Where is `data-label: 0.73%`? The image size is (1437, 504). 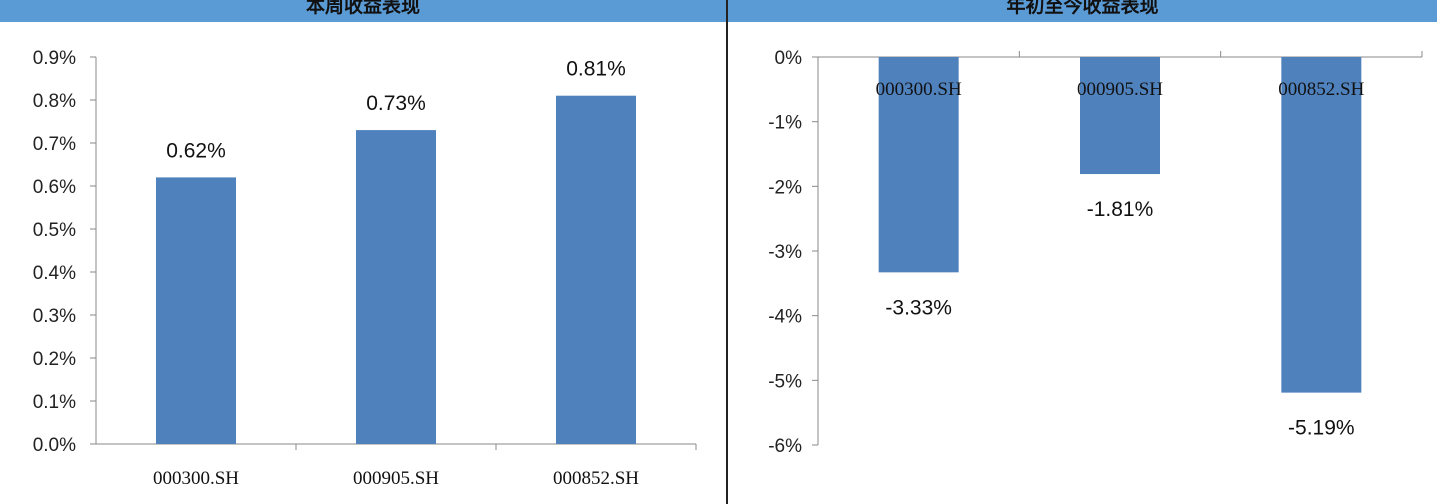 data-label: 0.73% is located at coordinates (396, 103).